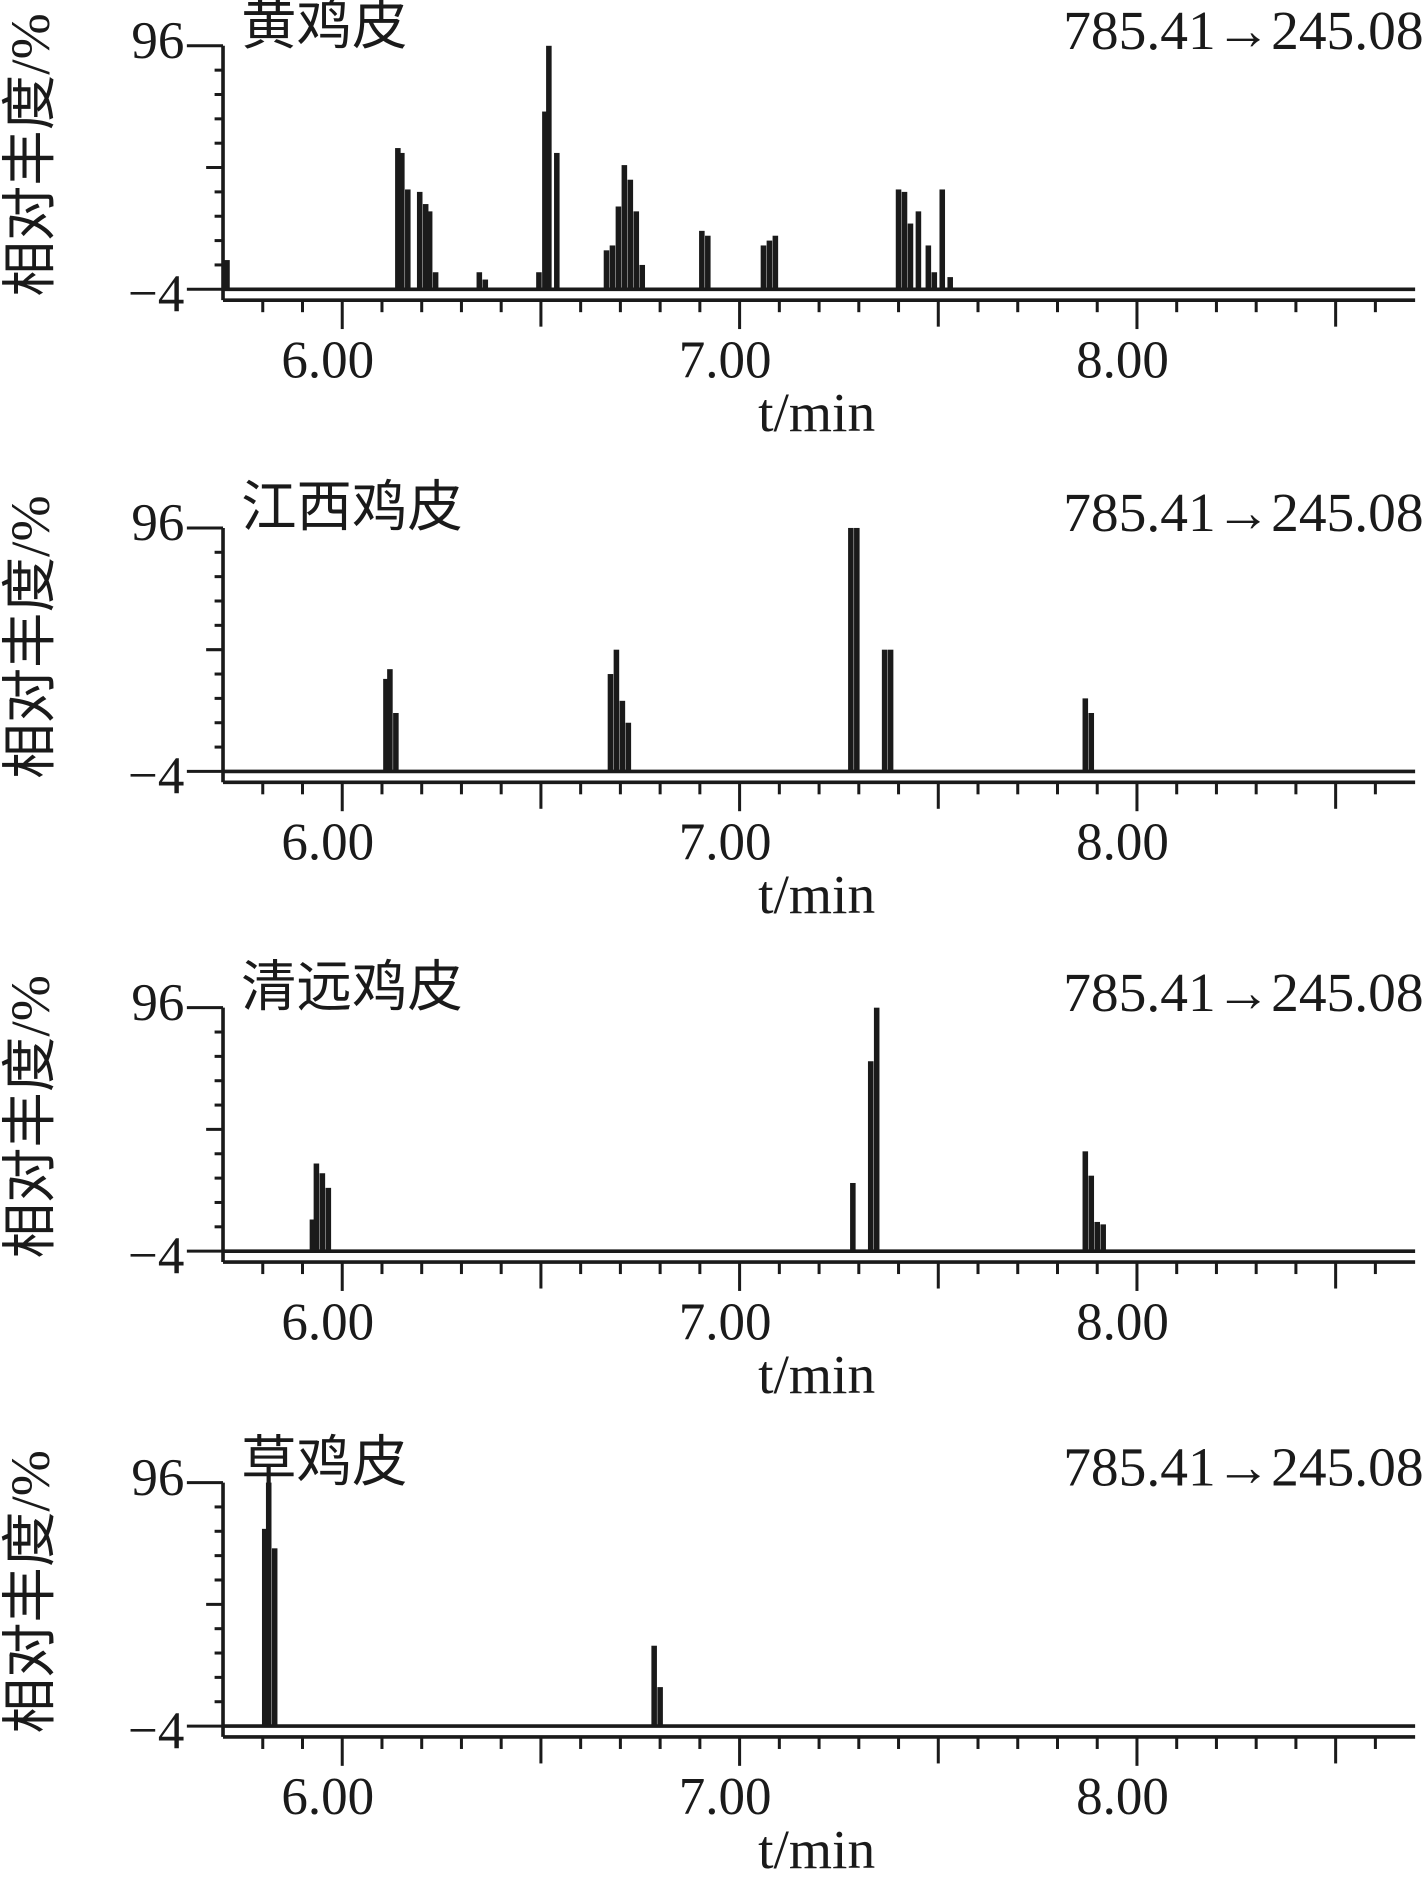  What do you see at coordinates (352, 507) in the screenshot?
I see `panel-title: 江西鸡皮` at bounding box center [352, 507].